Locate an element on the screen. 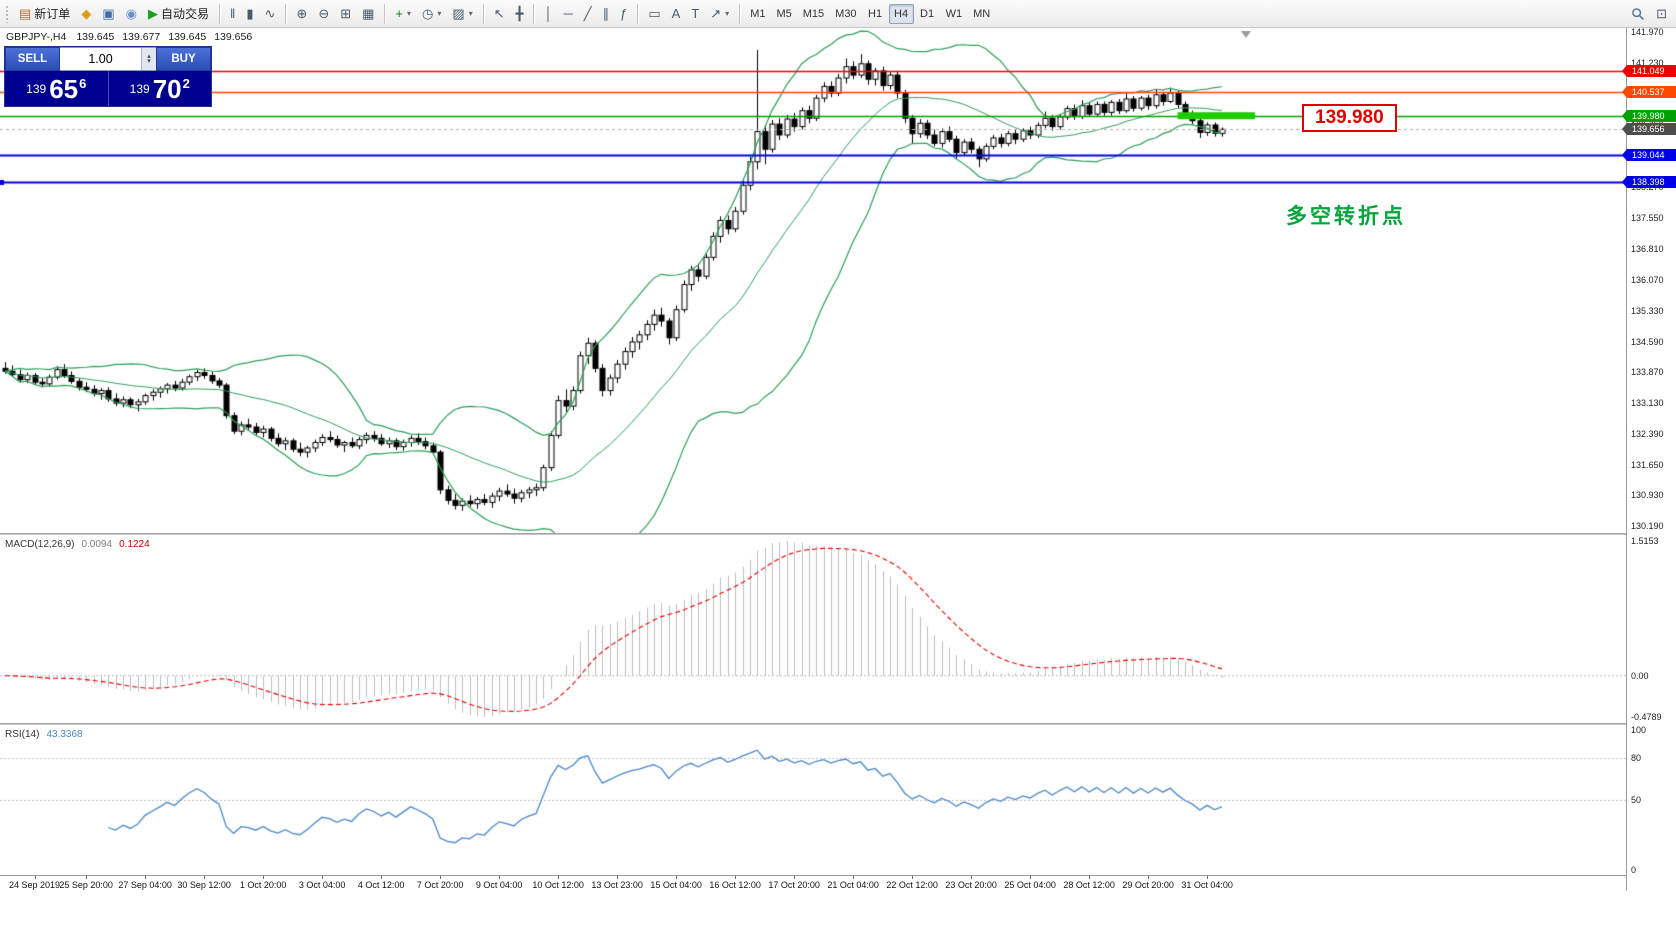 The image size is (1676, 952). arrows-icon: ↗ ▾ is located at coordinates (719, 14).